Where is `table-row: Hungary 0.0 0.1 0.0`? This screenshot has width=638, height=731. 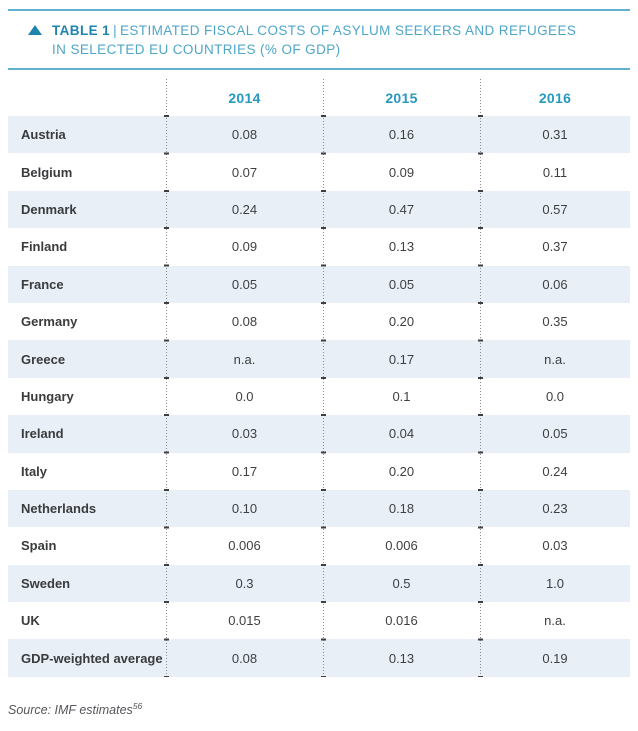
table-row: Hungary 0.0 0.1 0.0 is located at coordinates (319, 396).